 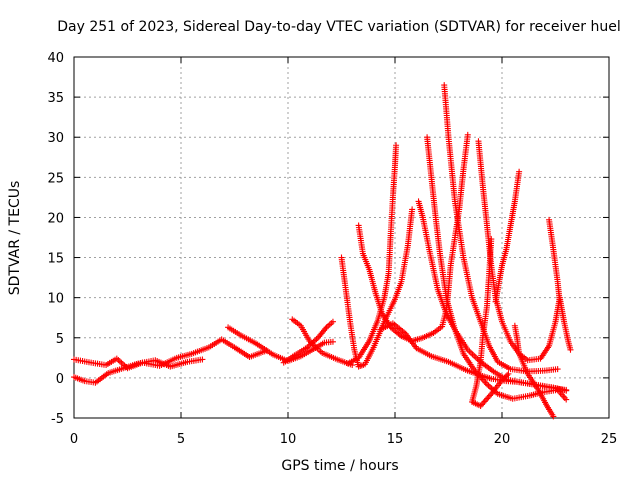 I want to click on series-track-o, so click(x=507, y=236).